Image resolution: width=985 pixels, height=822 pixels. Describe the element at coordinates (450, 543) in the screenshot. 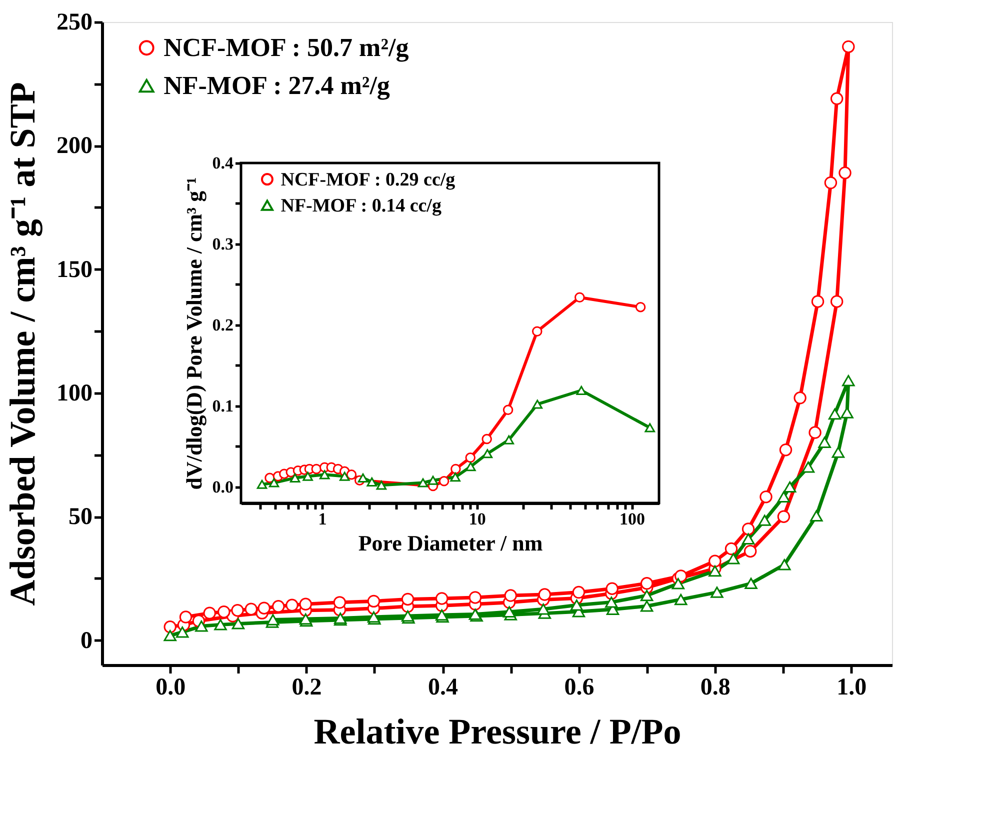

I see `x-axis-title: Pore Diameter / nm` at that location.